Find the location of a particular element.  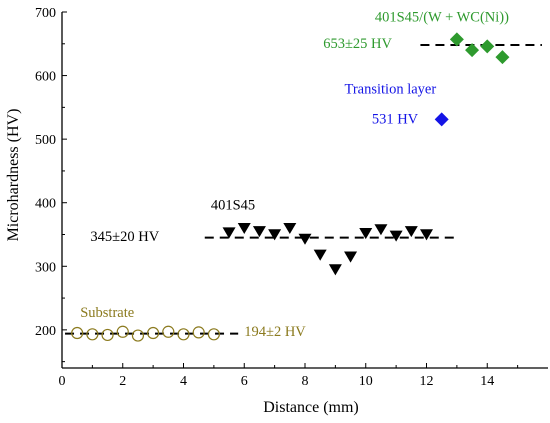

y-tick-label: 600 is located at coordinates (45, 77).